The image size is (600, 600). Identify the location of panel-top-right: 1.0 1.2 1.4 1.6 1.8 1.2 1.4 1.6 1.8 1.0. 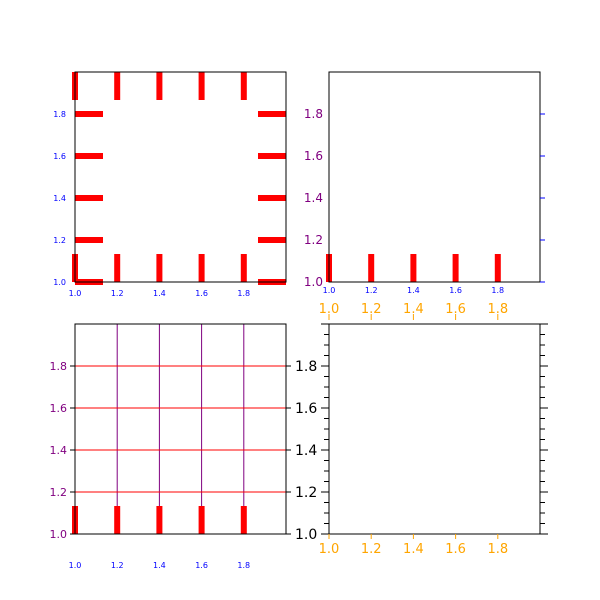
(424, 183).